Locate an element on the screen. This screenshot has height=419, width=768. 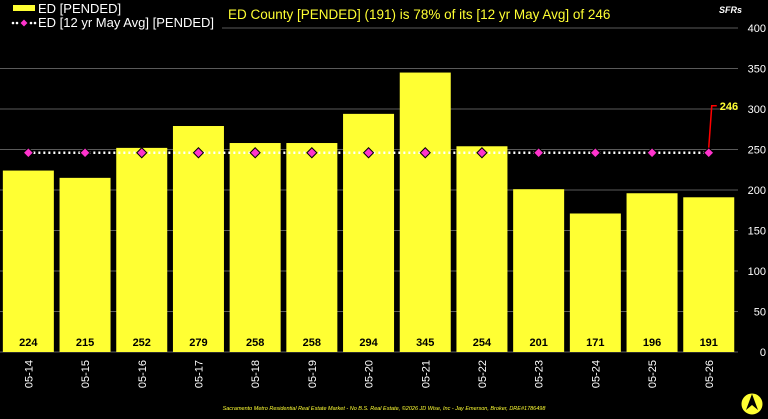
x-tick-label: 05-18 is located at coordinates (256, 374).